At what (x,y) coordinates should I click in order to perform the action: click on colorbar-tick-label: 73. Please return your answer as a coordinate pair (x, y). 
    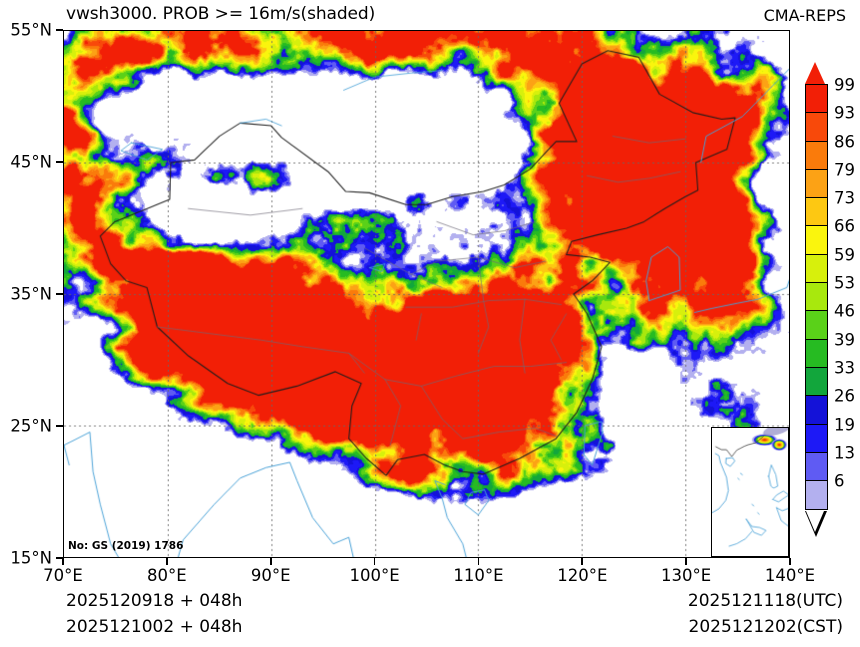
    Looking at the image, I should click on (844, 198).